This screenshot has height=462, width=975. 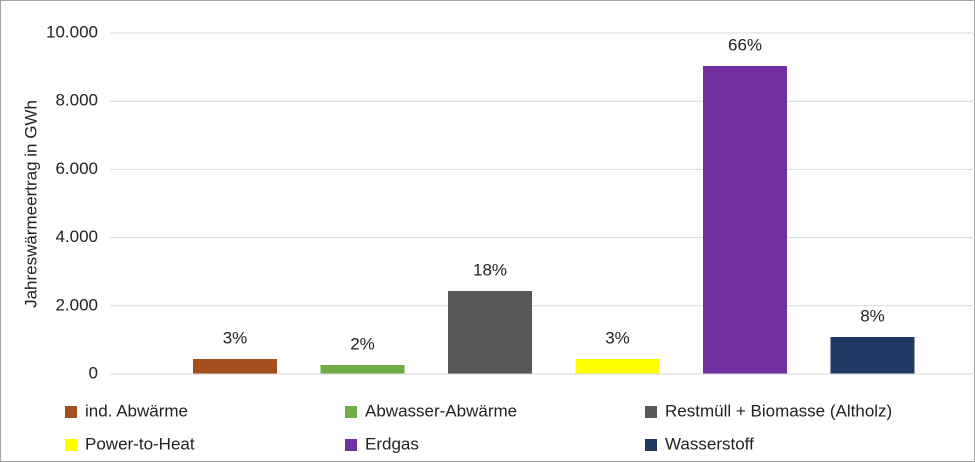 I want to click on data-label: 2%, so click(x=362, y=343).